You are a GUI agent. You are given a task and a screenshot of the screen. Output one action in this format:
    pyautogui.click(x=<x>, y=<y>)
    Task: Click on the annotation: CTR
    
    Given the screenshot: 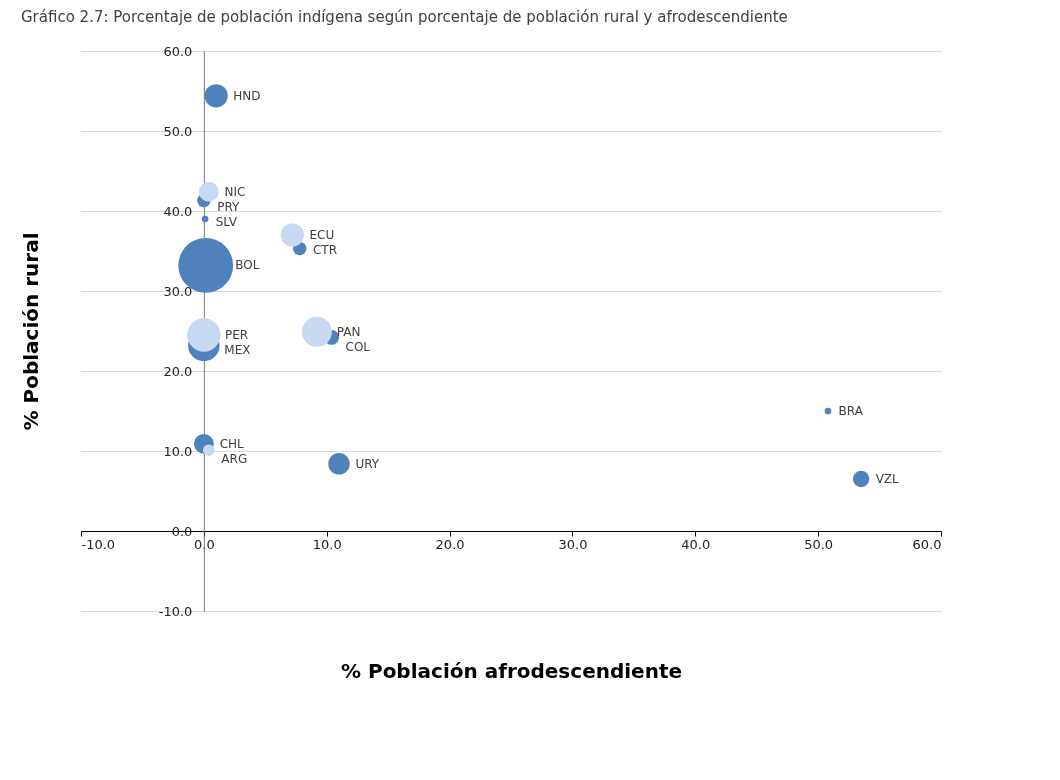 What is the action you would take?
    pyautogui.click(x=325, y=250)
    